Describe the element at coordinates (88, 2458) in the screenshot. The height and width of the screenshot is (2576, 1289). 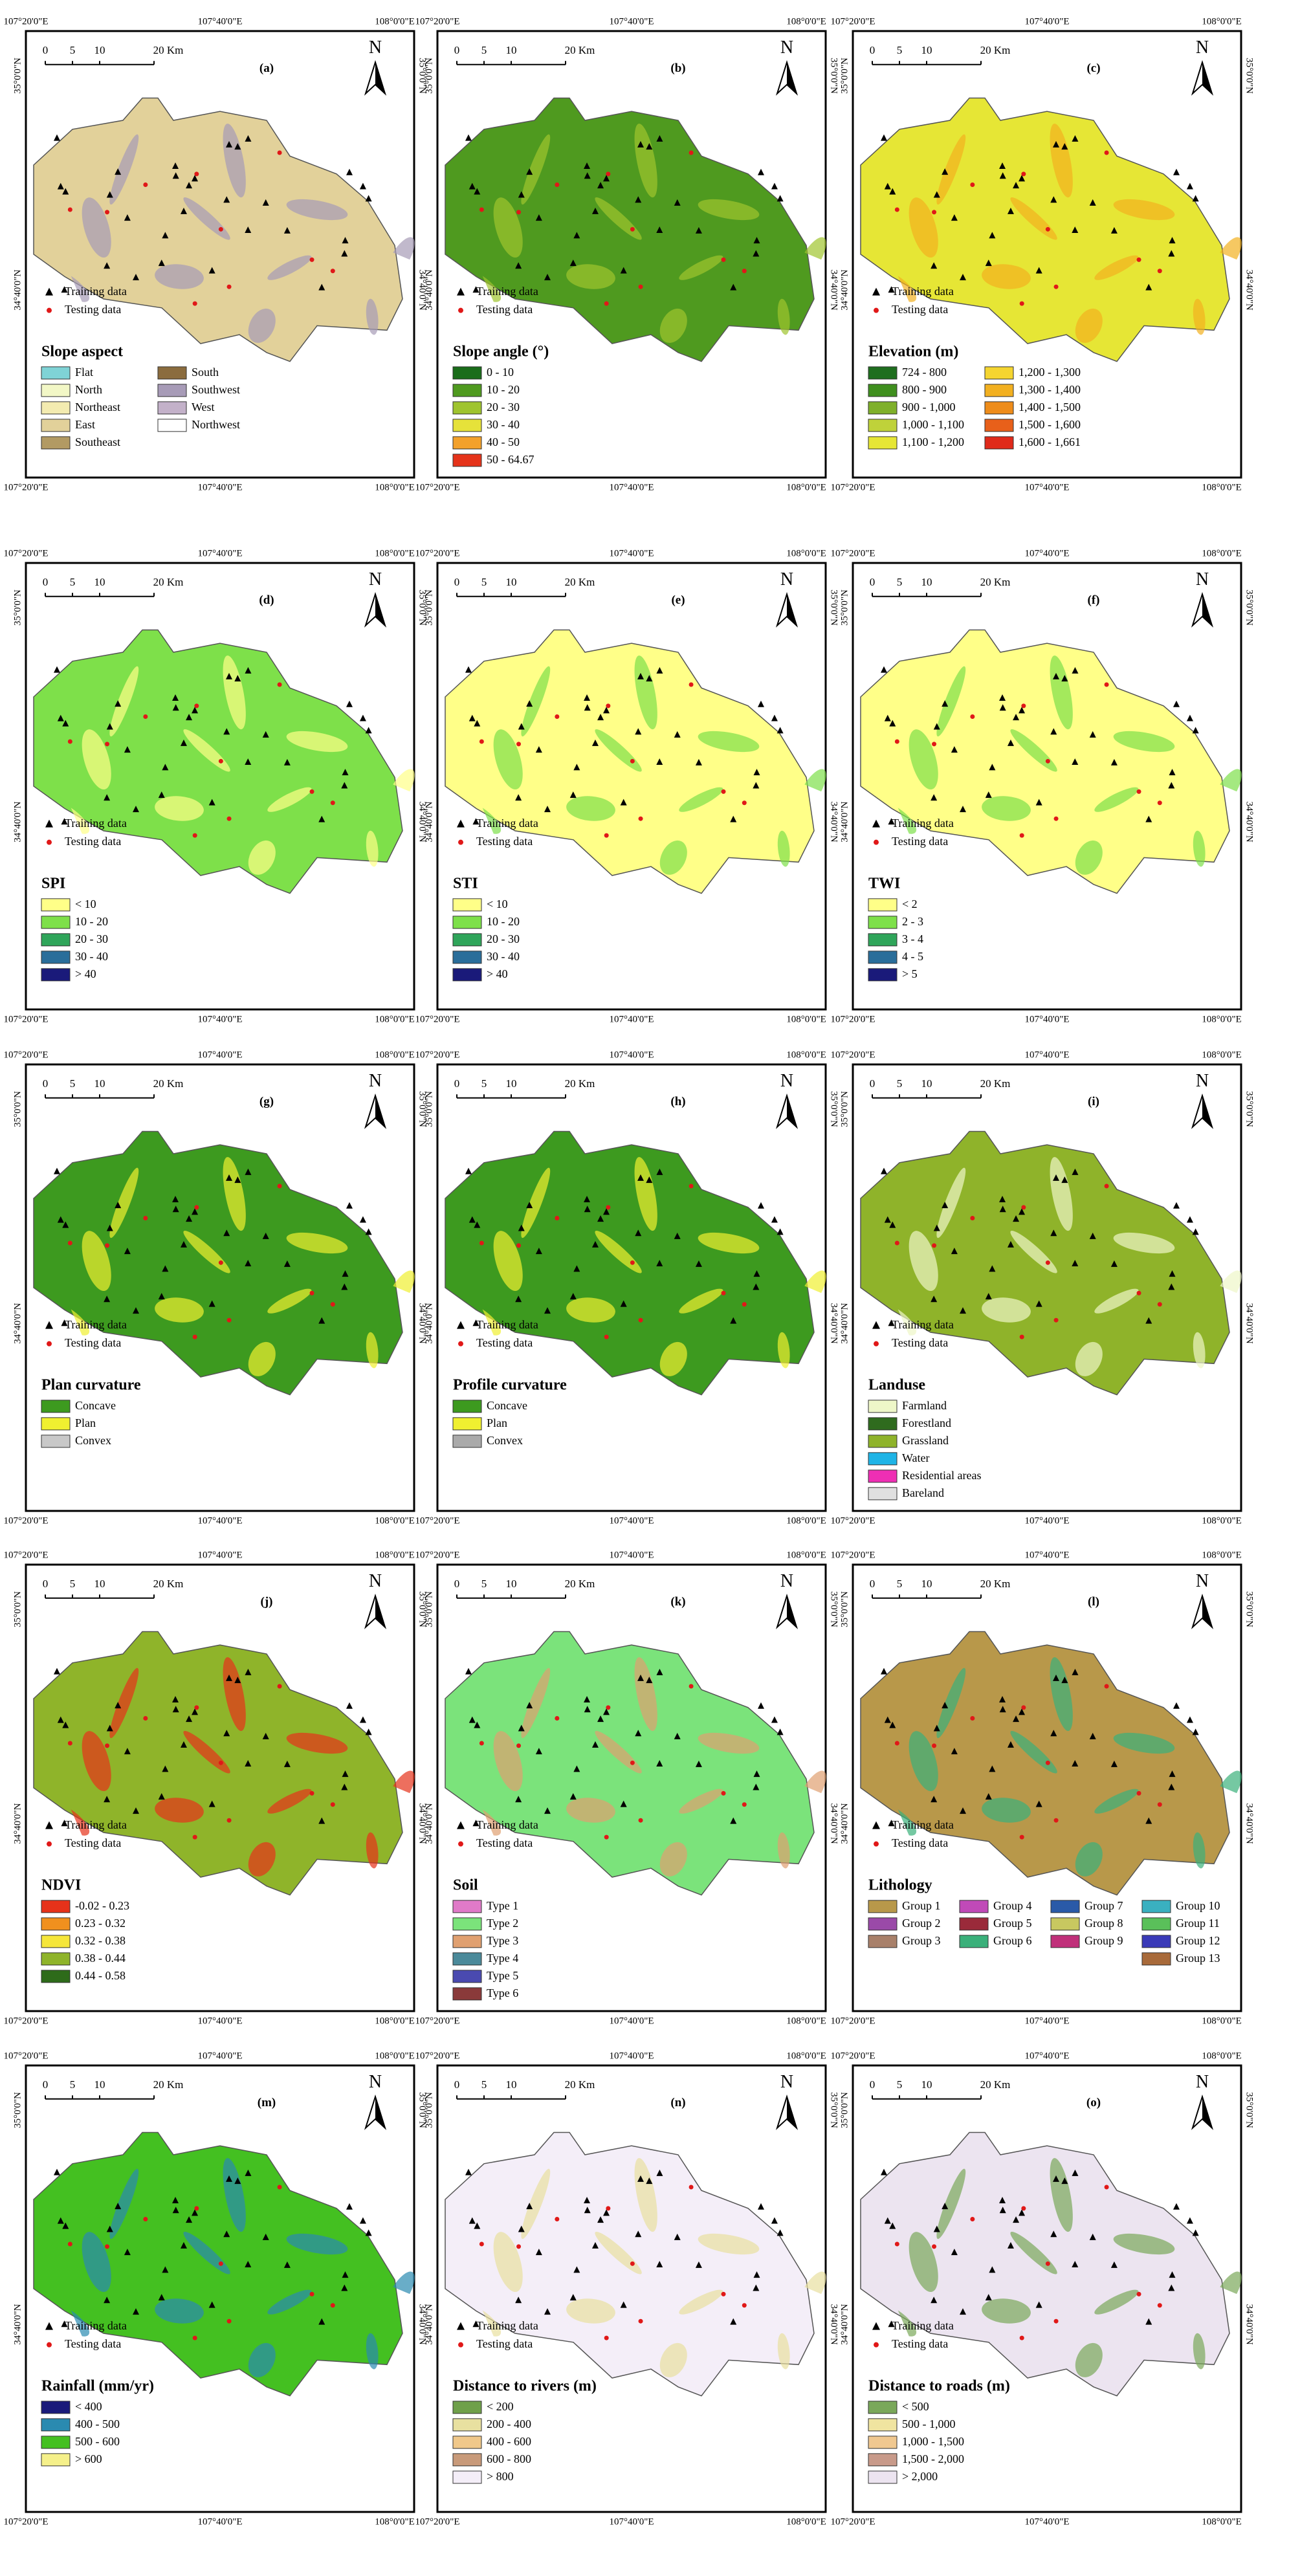
I see `legend-label: > 600` at that location.